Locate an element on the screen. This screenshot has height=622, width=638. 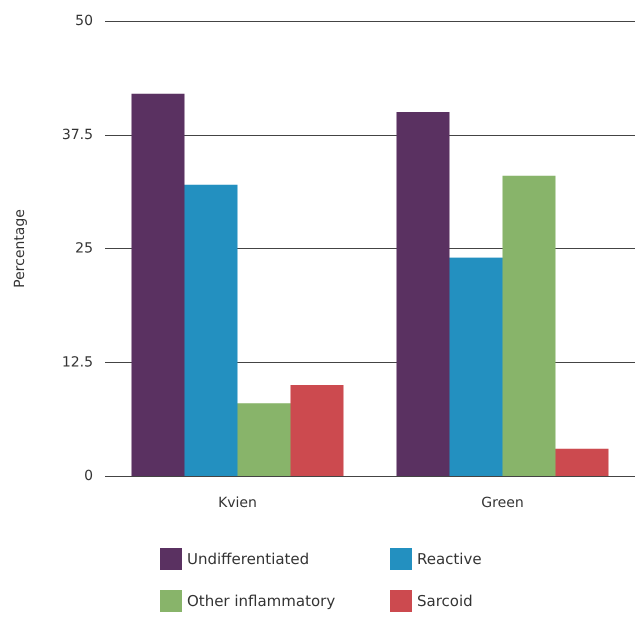
y-tick-label: 50 is located at coordinates (84, 21).